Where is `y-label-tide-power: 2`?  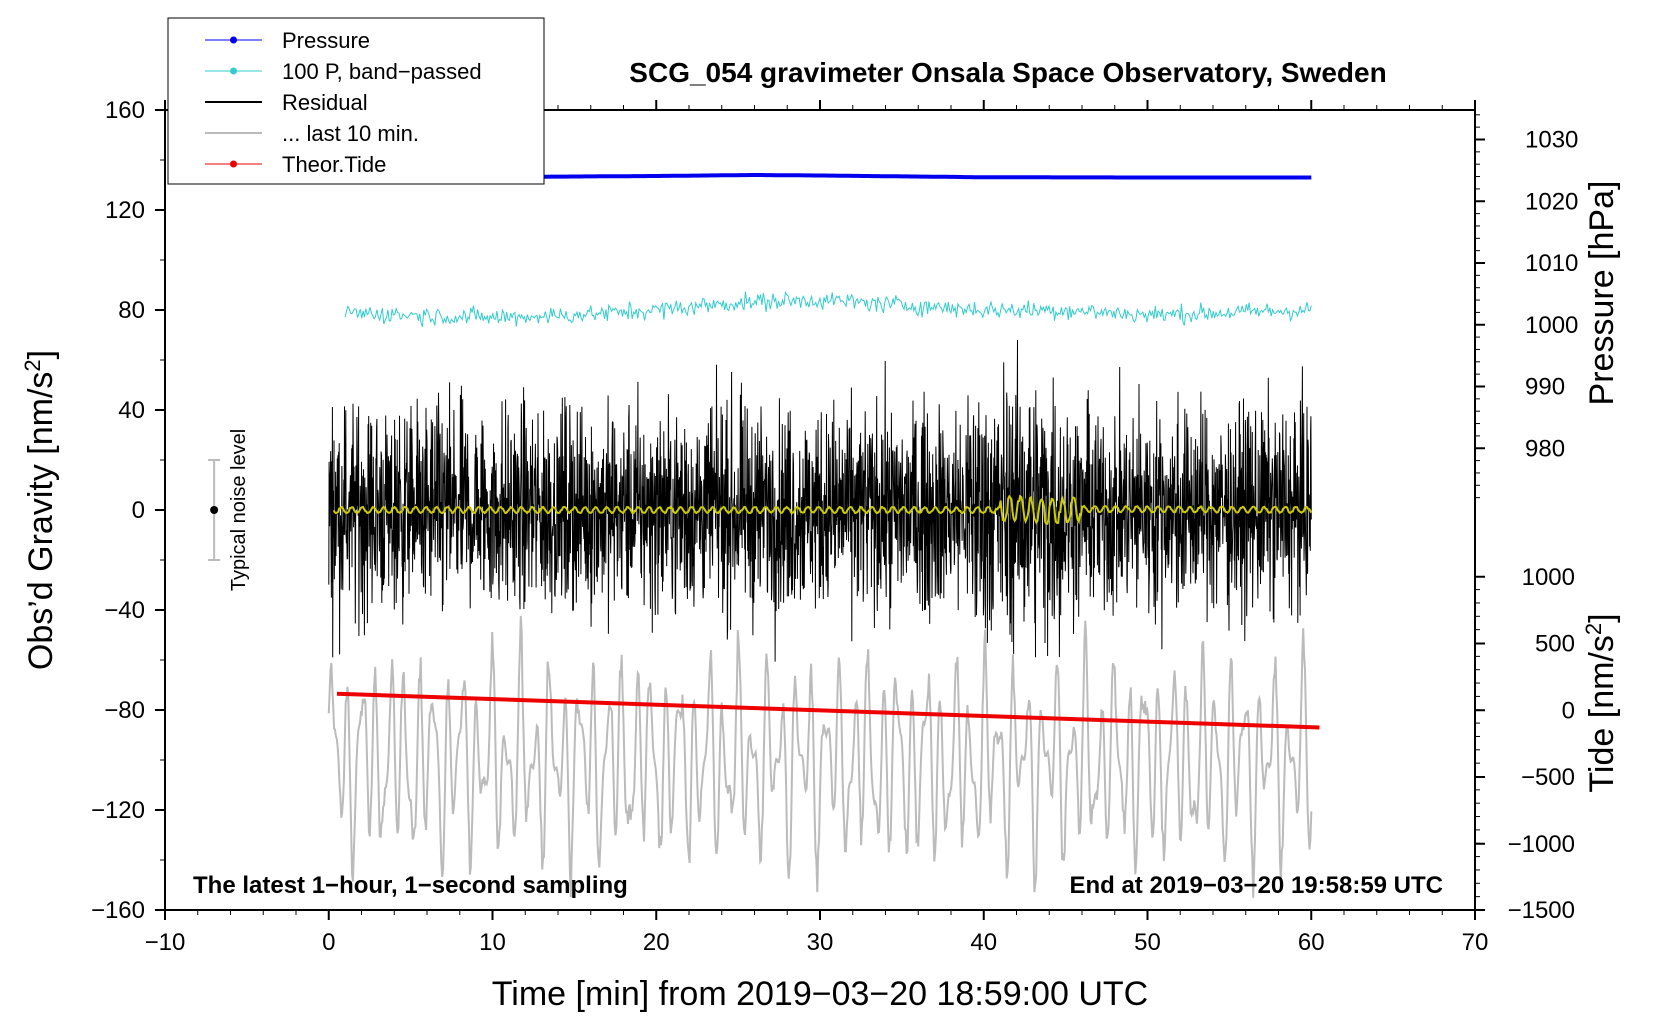 y-label-tide-power: 2 is located at coordinates (1593, 629).